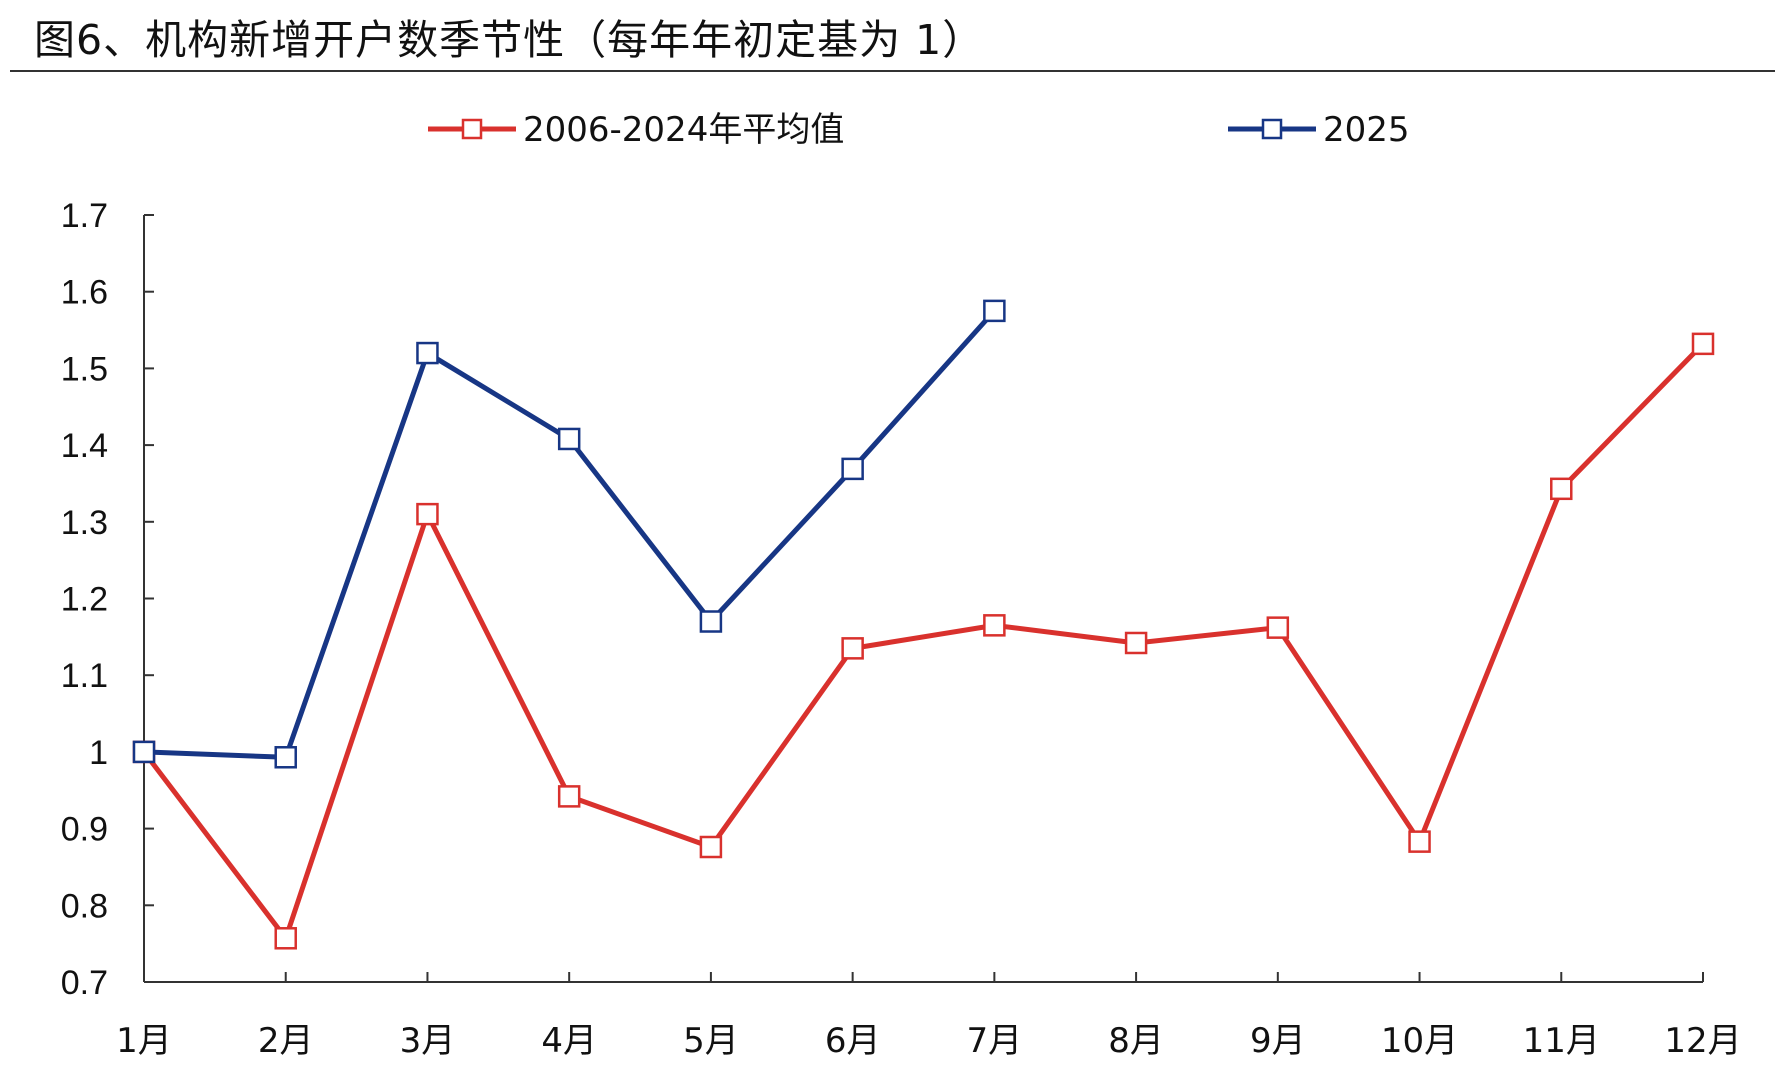 The image size is (1780, 1080). Describe the element at coordinates (892, 71) in the screenshot. I see `title-divider` at that location.